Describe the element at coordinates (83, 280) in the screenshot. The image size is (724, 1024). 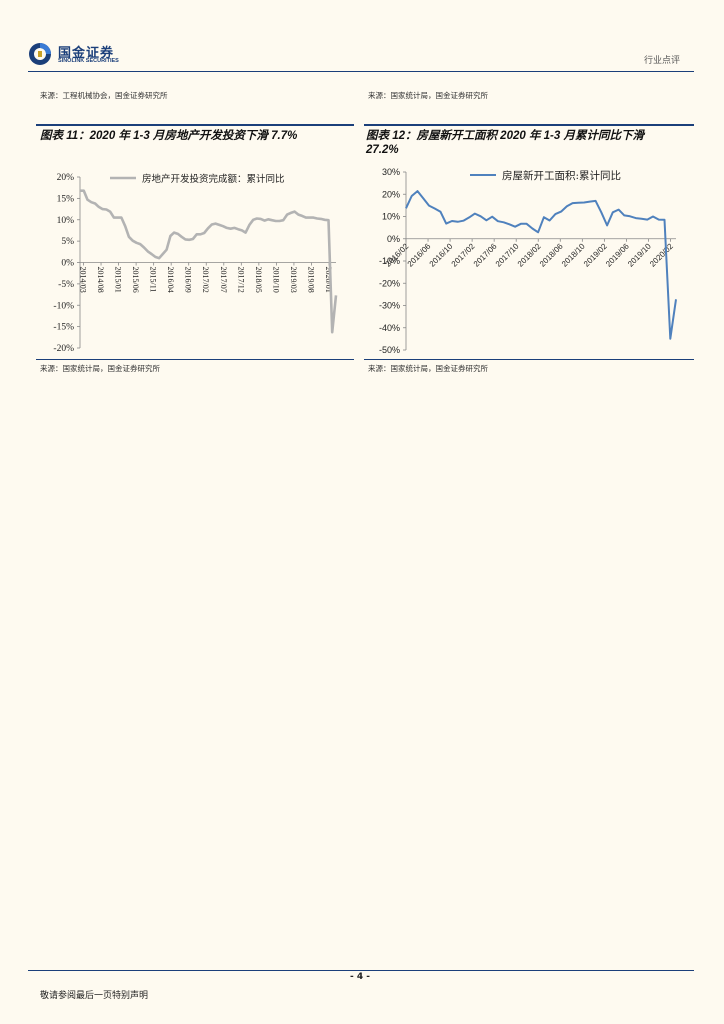
I see `x-tick-label: 2014/03` at that location.